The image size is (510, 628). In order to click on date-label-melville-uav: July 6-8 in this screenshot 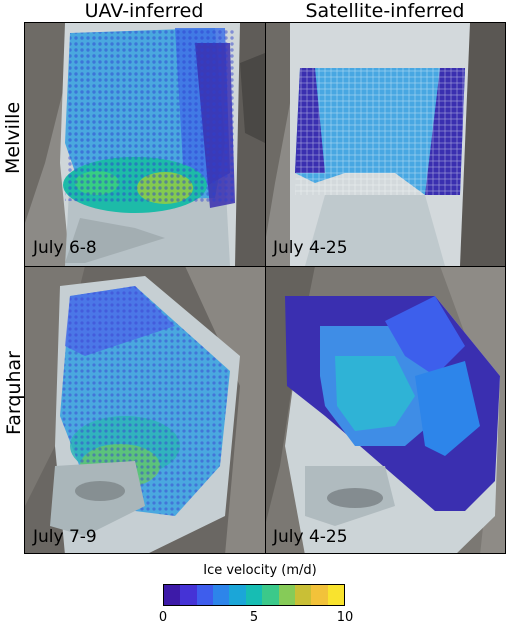, I will do `click(65, 248)`.